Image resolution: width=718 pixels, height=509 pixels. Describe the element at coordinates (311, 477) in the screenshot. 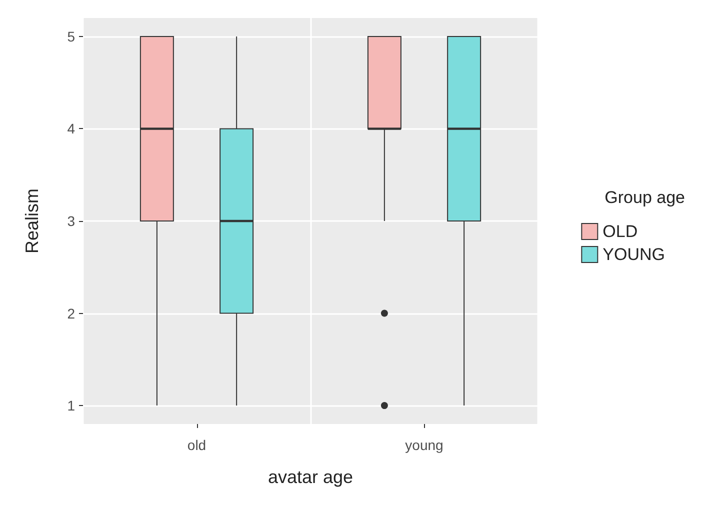

I see `x-axis-title: avatar age` at that location.